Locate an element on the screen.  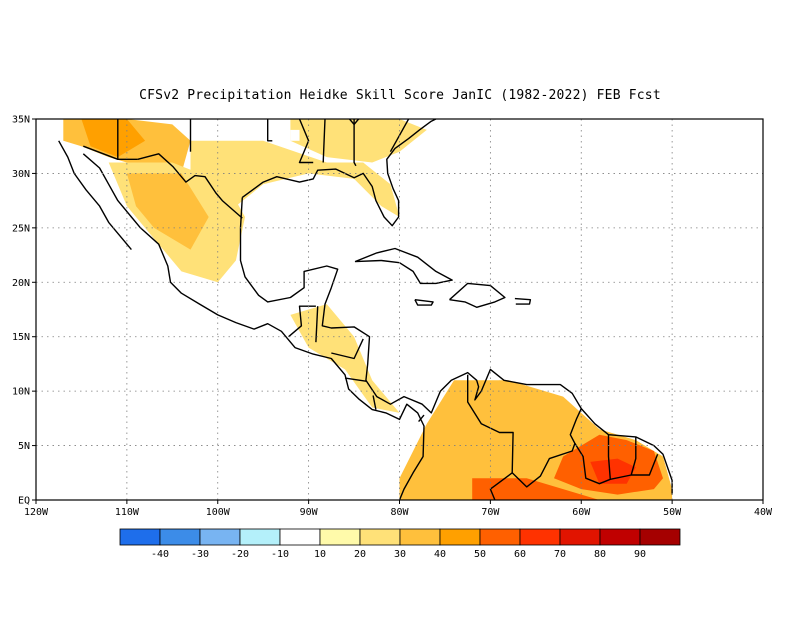
skill-region-gulf-coast is located at coordinates (295, 135).